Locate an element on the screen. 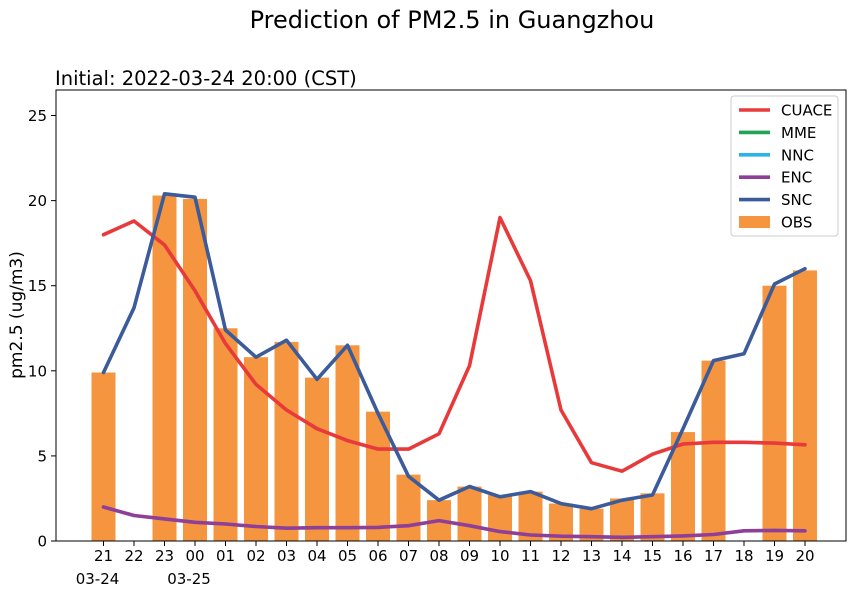 The width and height of the screenshot is (860, 598). x-tick-label: 12 is located at coordinates (560, 556).